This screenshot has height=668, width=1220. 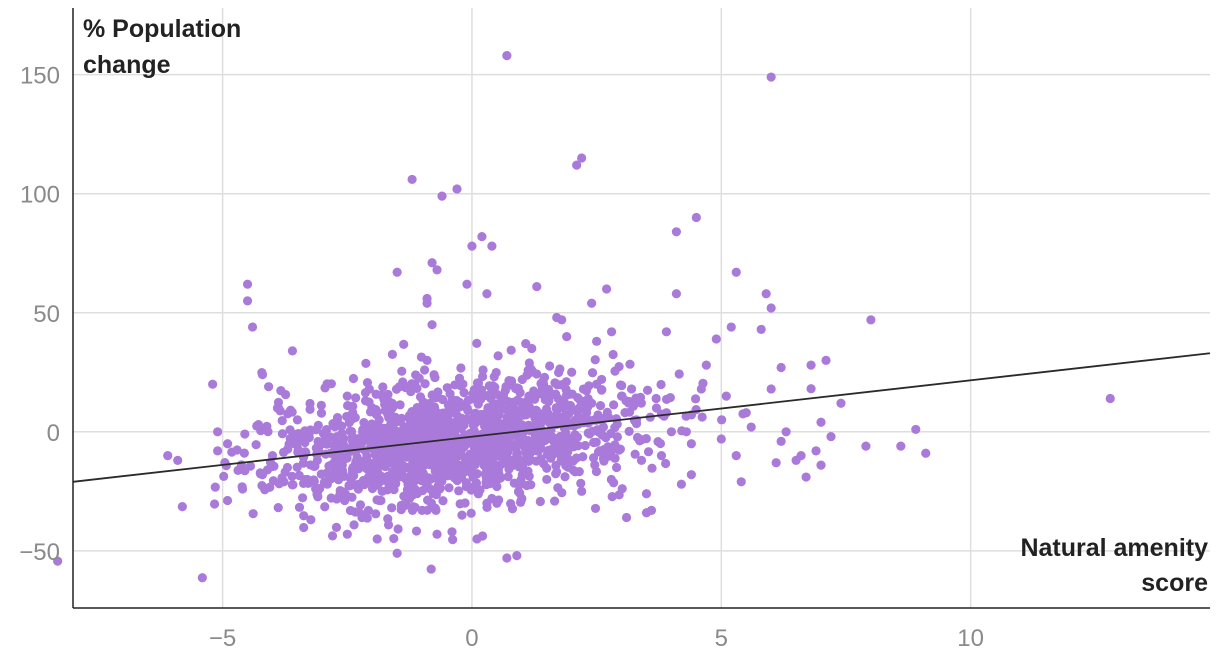 What do you see at coordinates (127, 65) in the screenshot?
I see `y-axis-title-line: change` at bounding box center [127, 65].